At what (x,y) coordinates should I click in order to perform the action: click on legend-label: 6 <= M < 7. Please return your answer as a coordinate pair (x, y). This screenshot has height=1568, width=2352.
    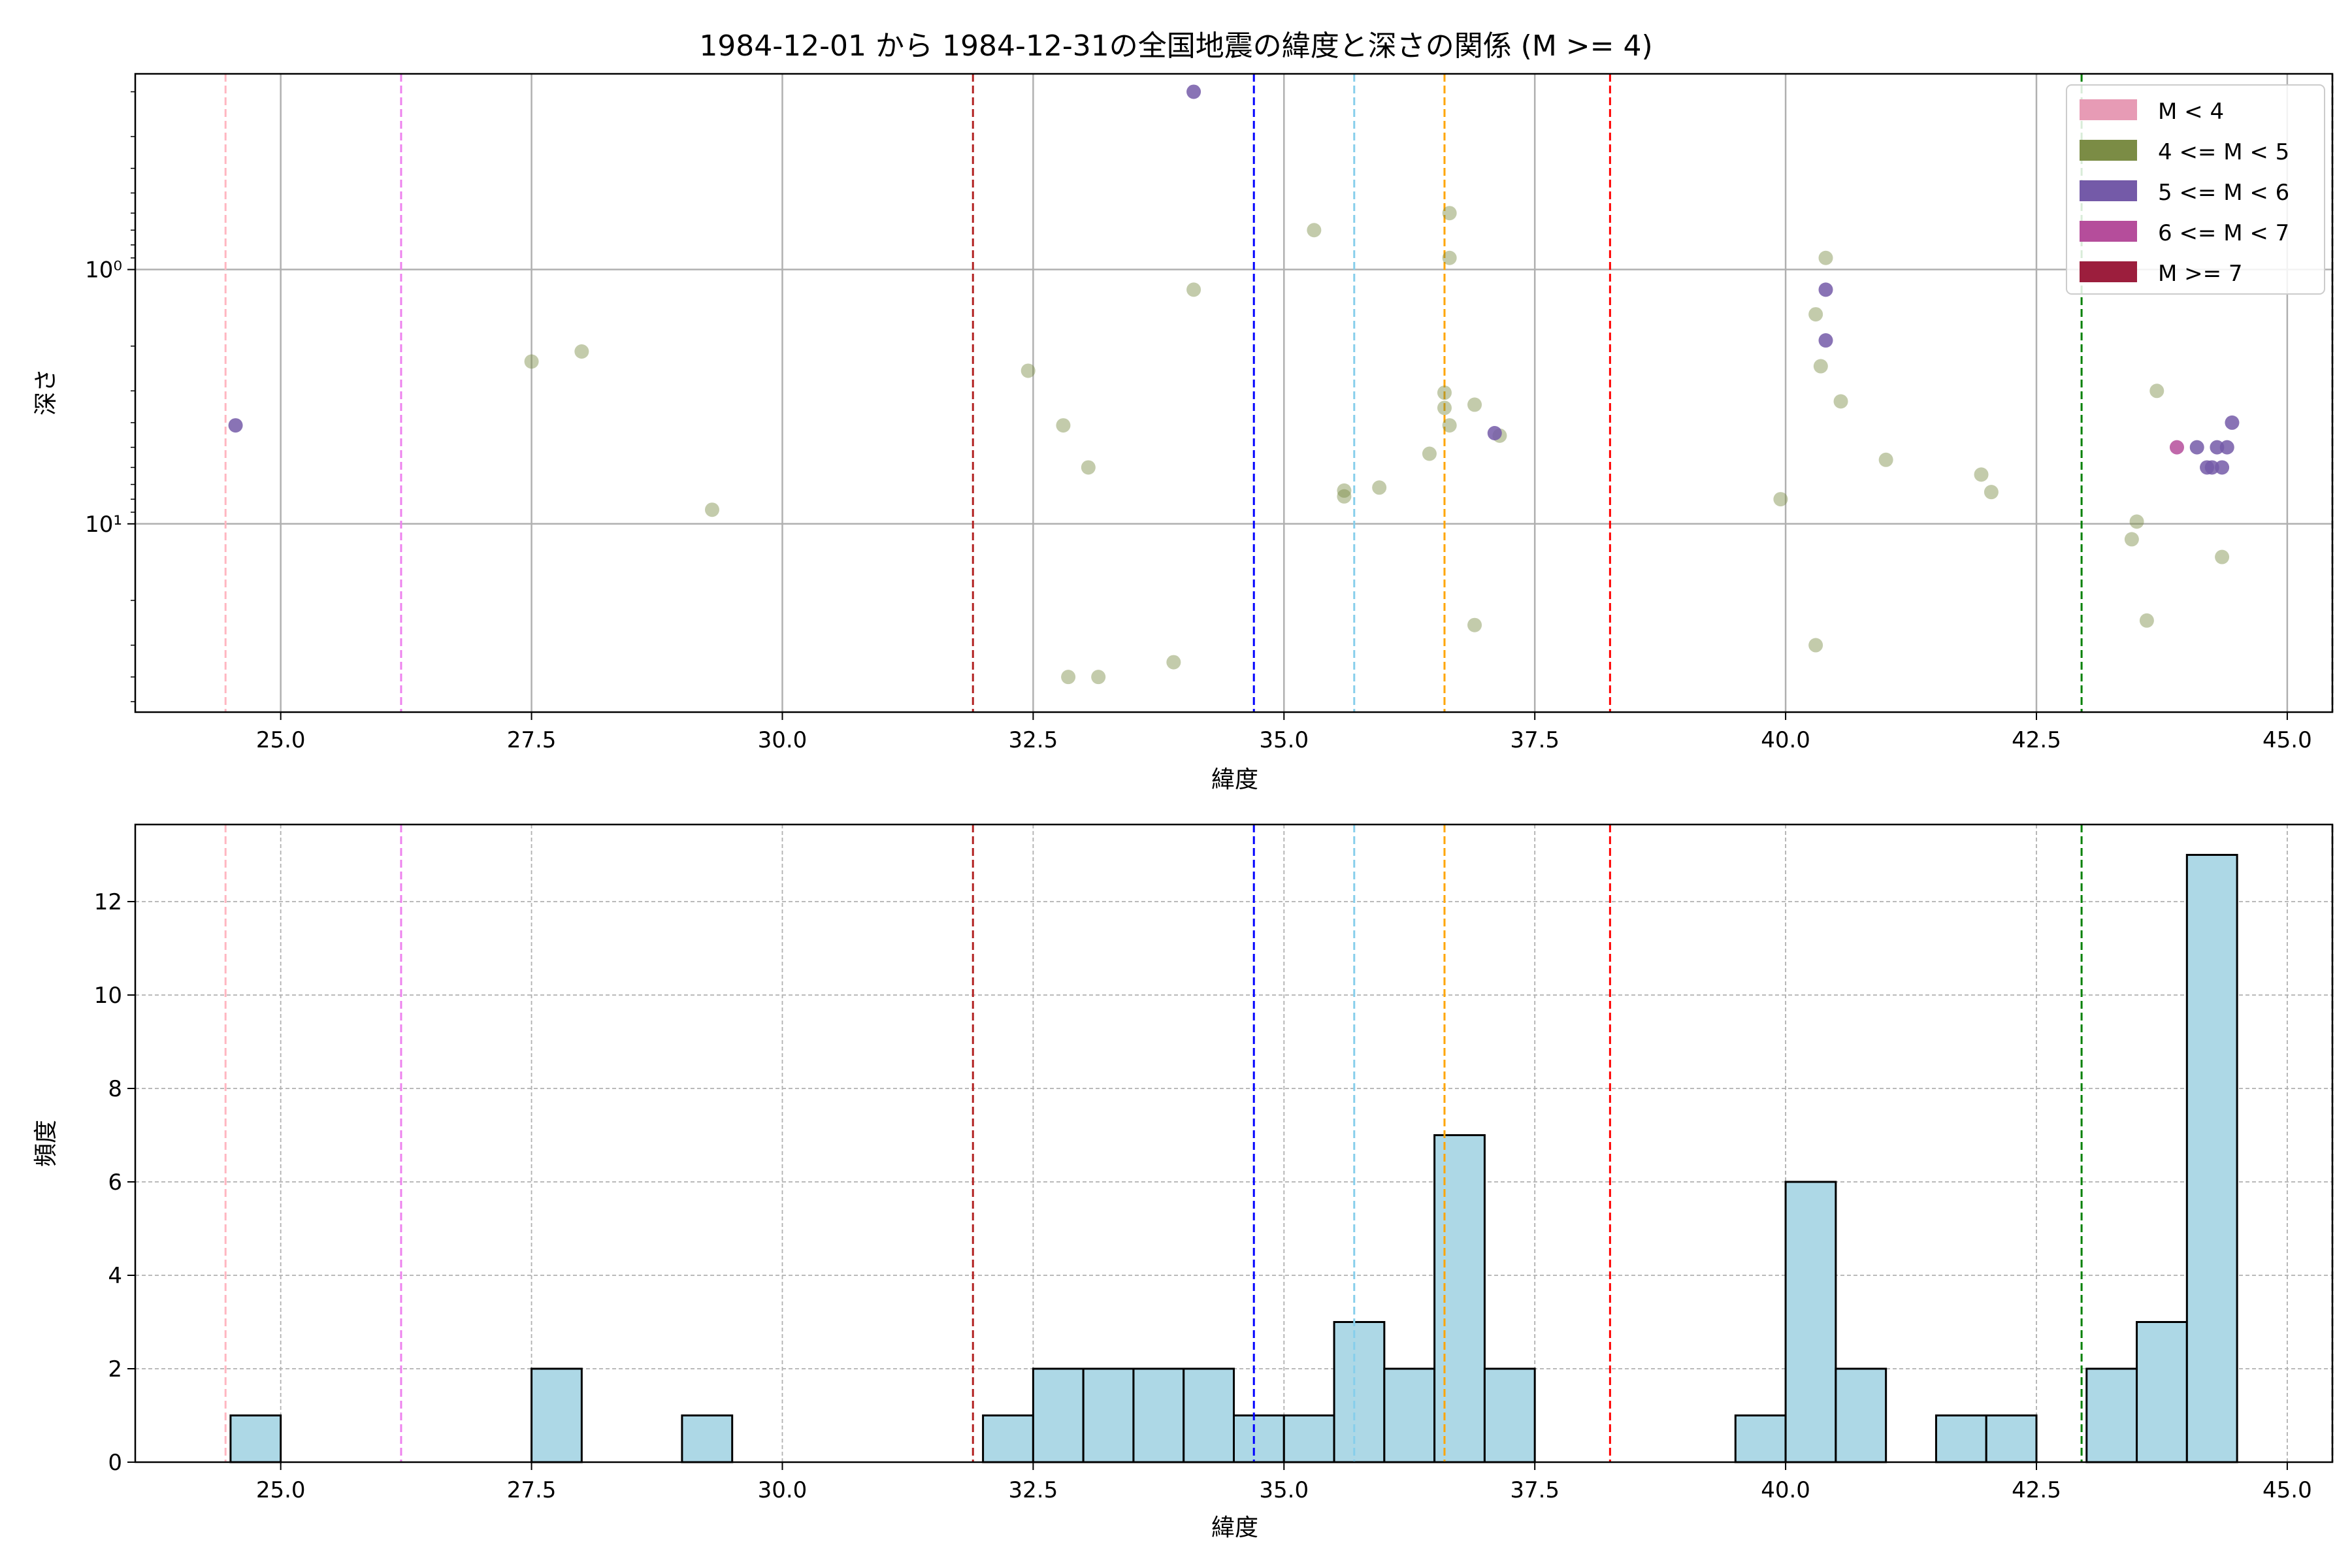
    Looking at the image, I should click on (2223, 233).